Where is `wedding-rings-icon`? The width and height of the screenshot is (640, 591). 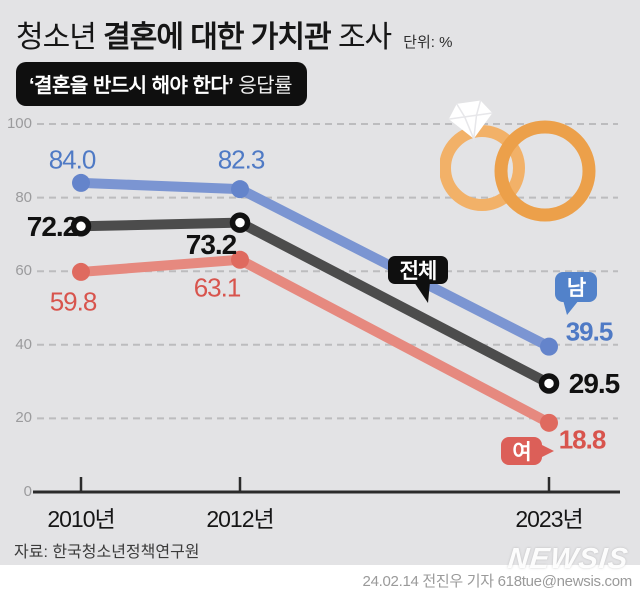
wedding-rings-icon is located at coordinates (518, 161).